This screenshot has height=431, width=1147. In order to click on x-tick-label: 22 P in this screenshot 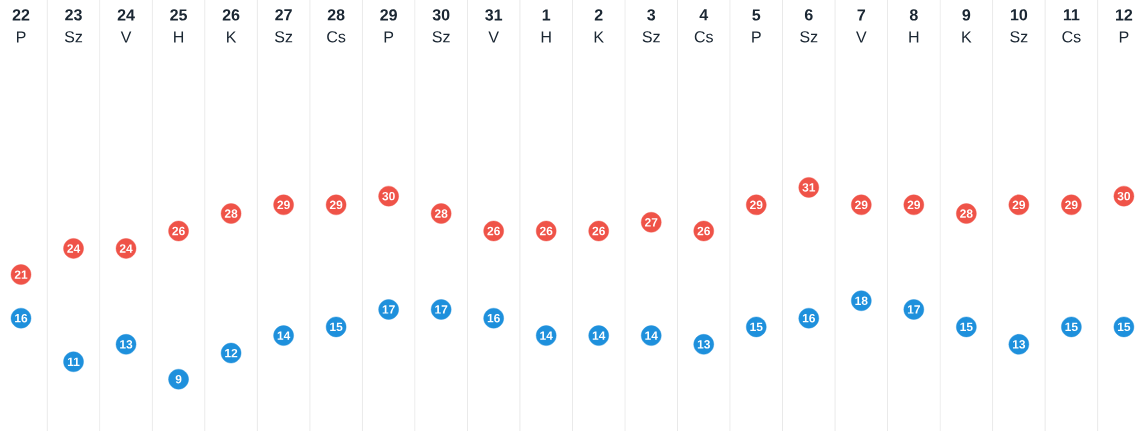, I will do `click(21, 26)`.